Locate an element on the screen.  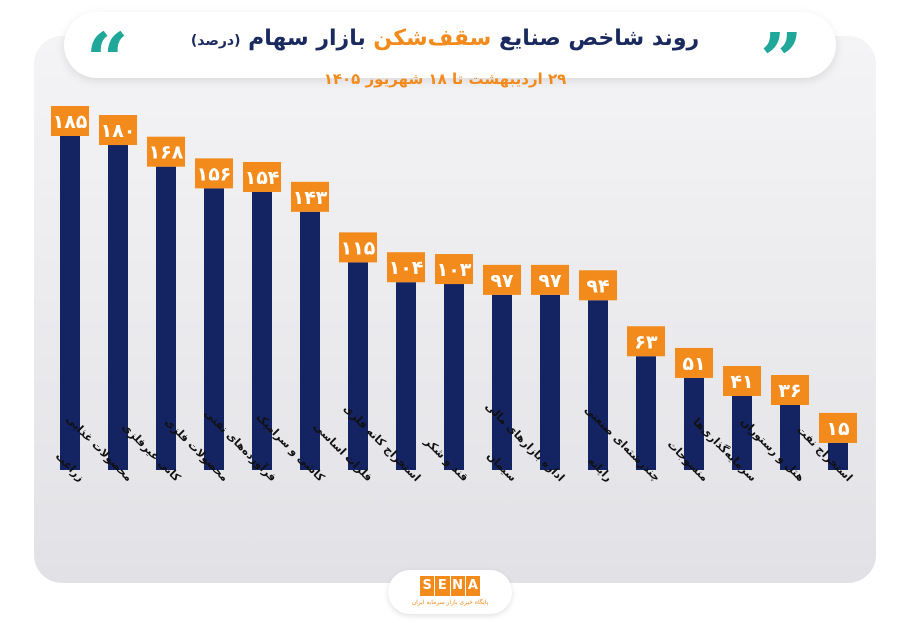
value-label: ۱۶۸ is located at coordinates (166, 153).